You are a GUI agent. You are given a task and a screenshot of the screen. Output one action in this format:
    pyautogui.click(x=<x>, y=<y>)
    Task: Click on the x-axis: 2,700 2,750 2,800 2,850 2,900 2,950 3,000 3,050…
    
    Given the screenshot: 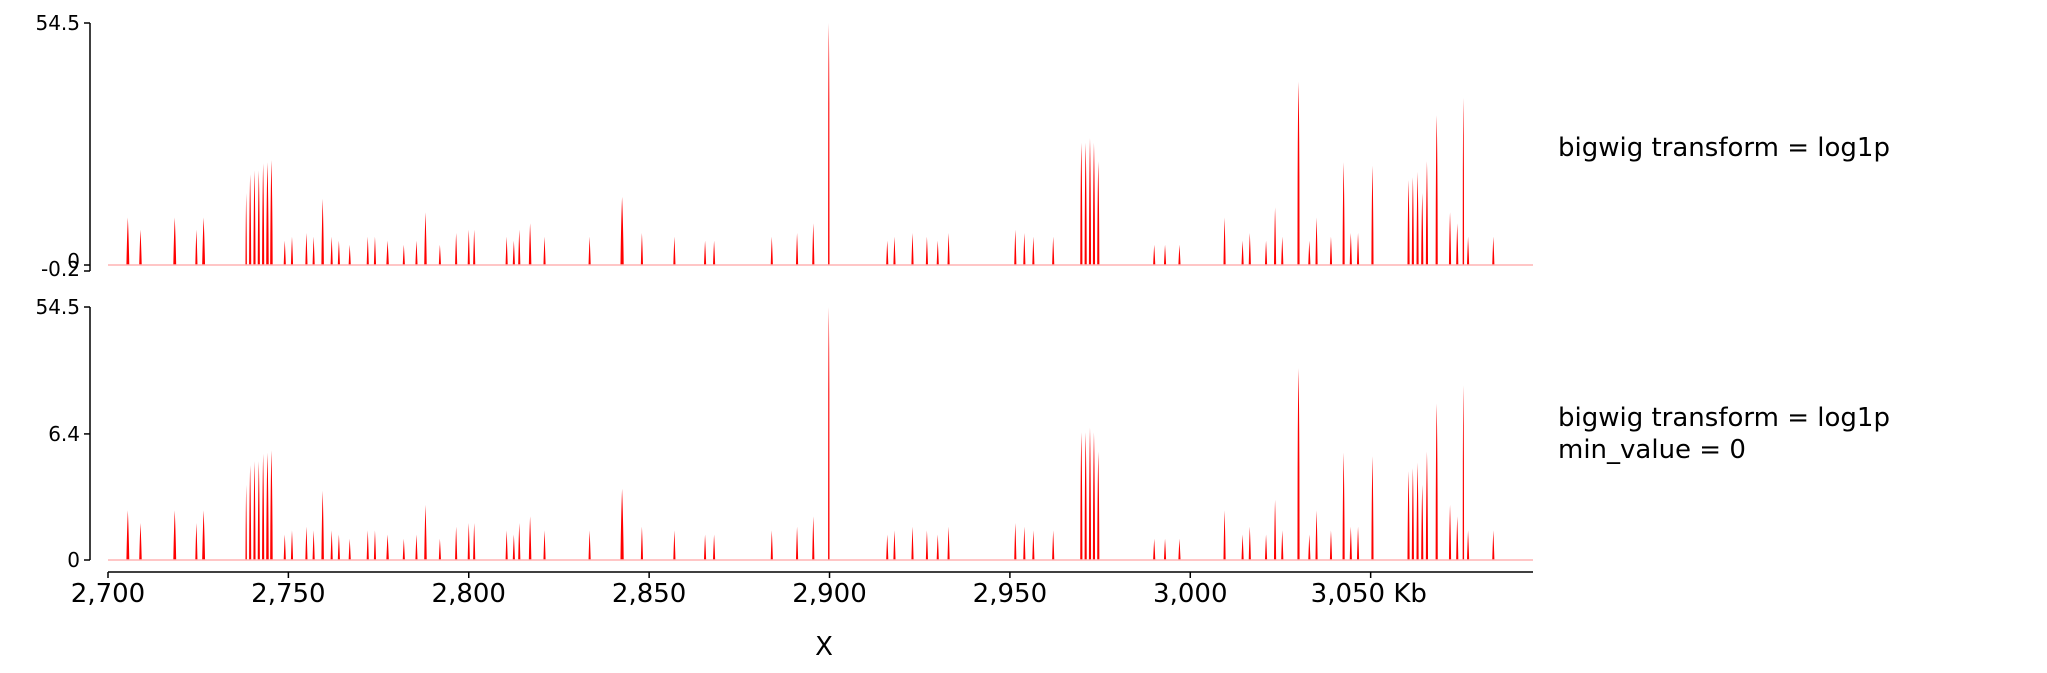 What is the action you would take?
    pyautogui.click(x=802, y=616)
    